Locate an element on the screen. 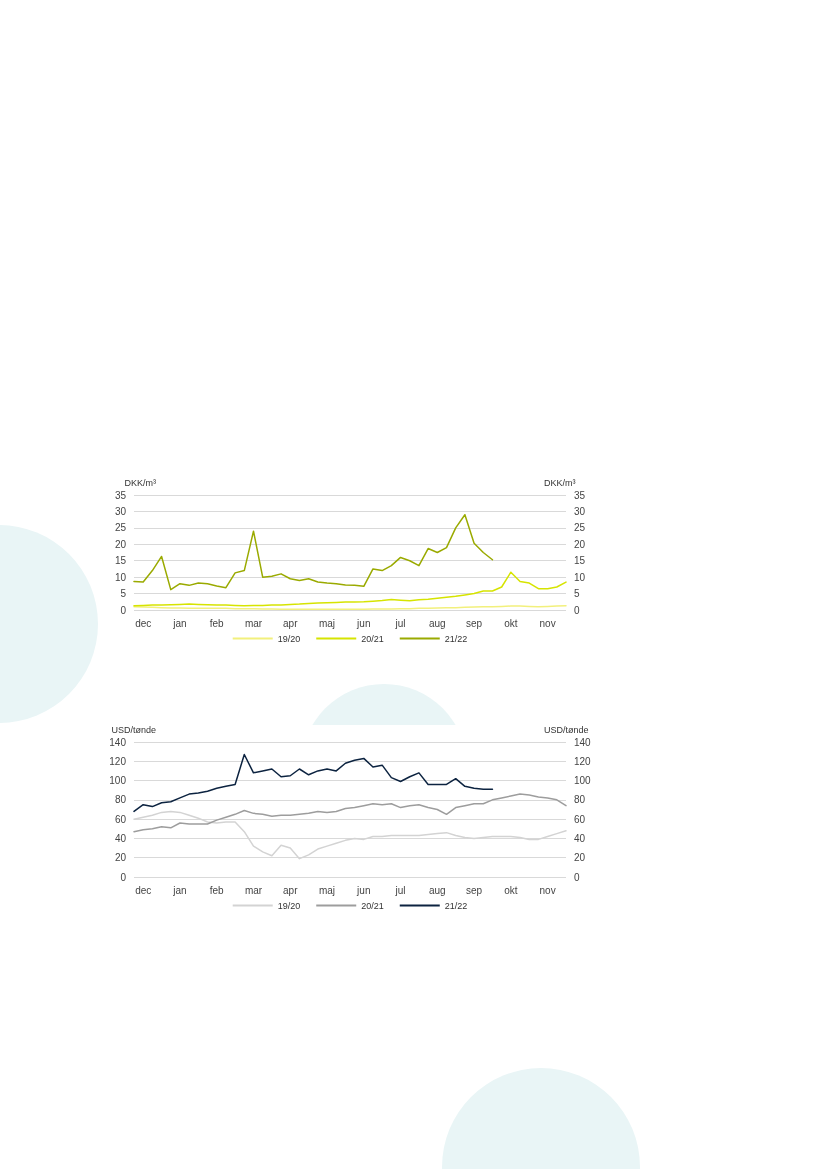  y-tick-label: 25 is located at coordinates (120, 528).